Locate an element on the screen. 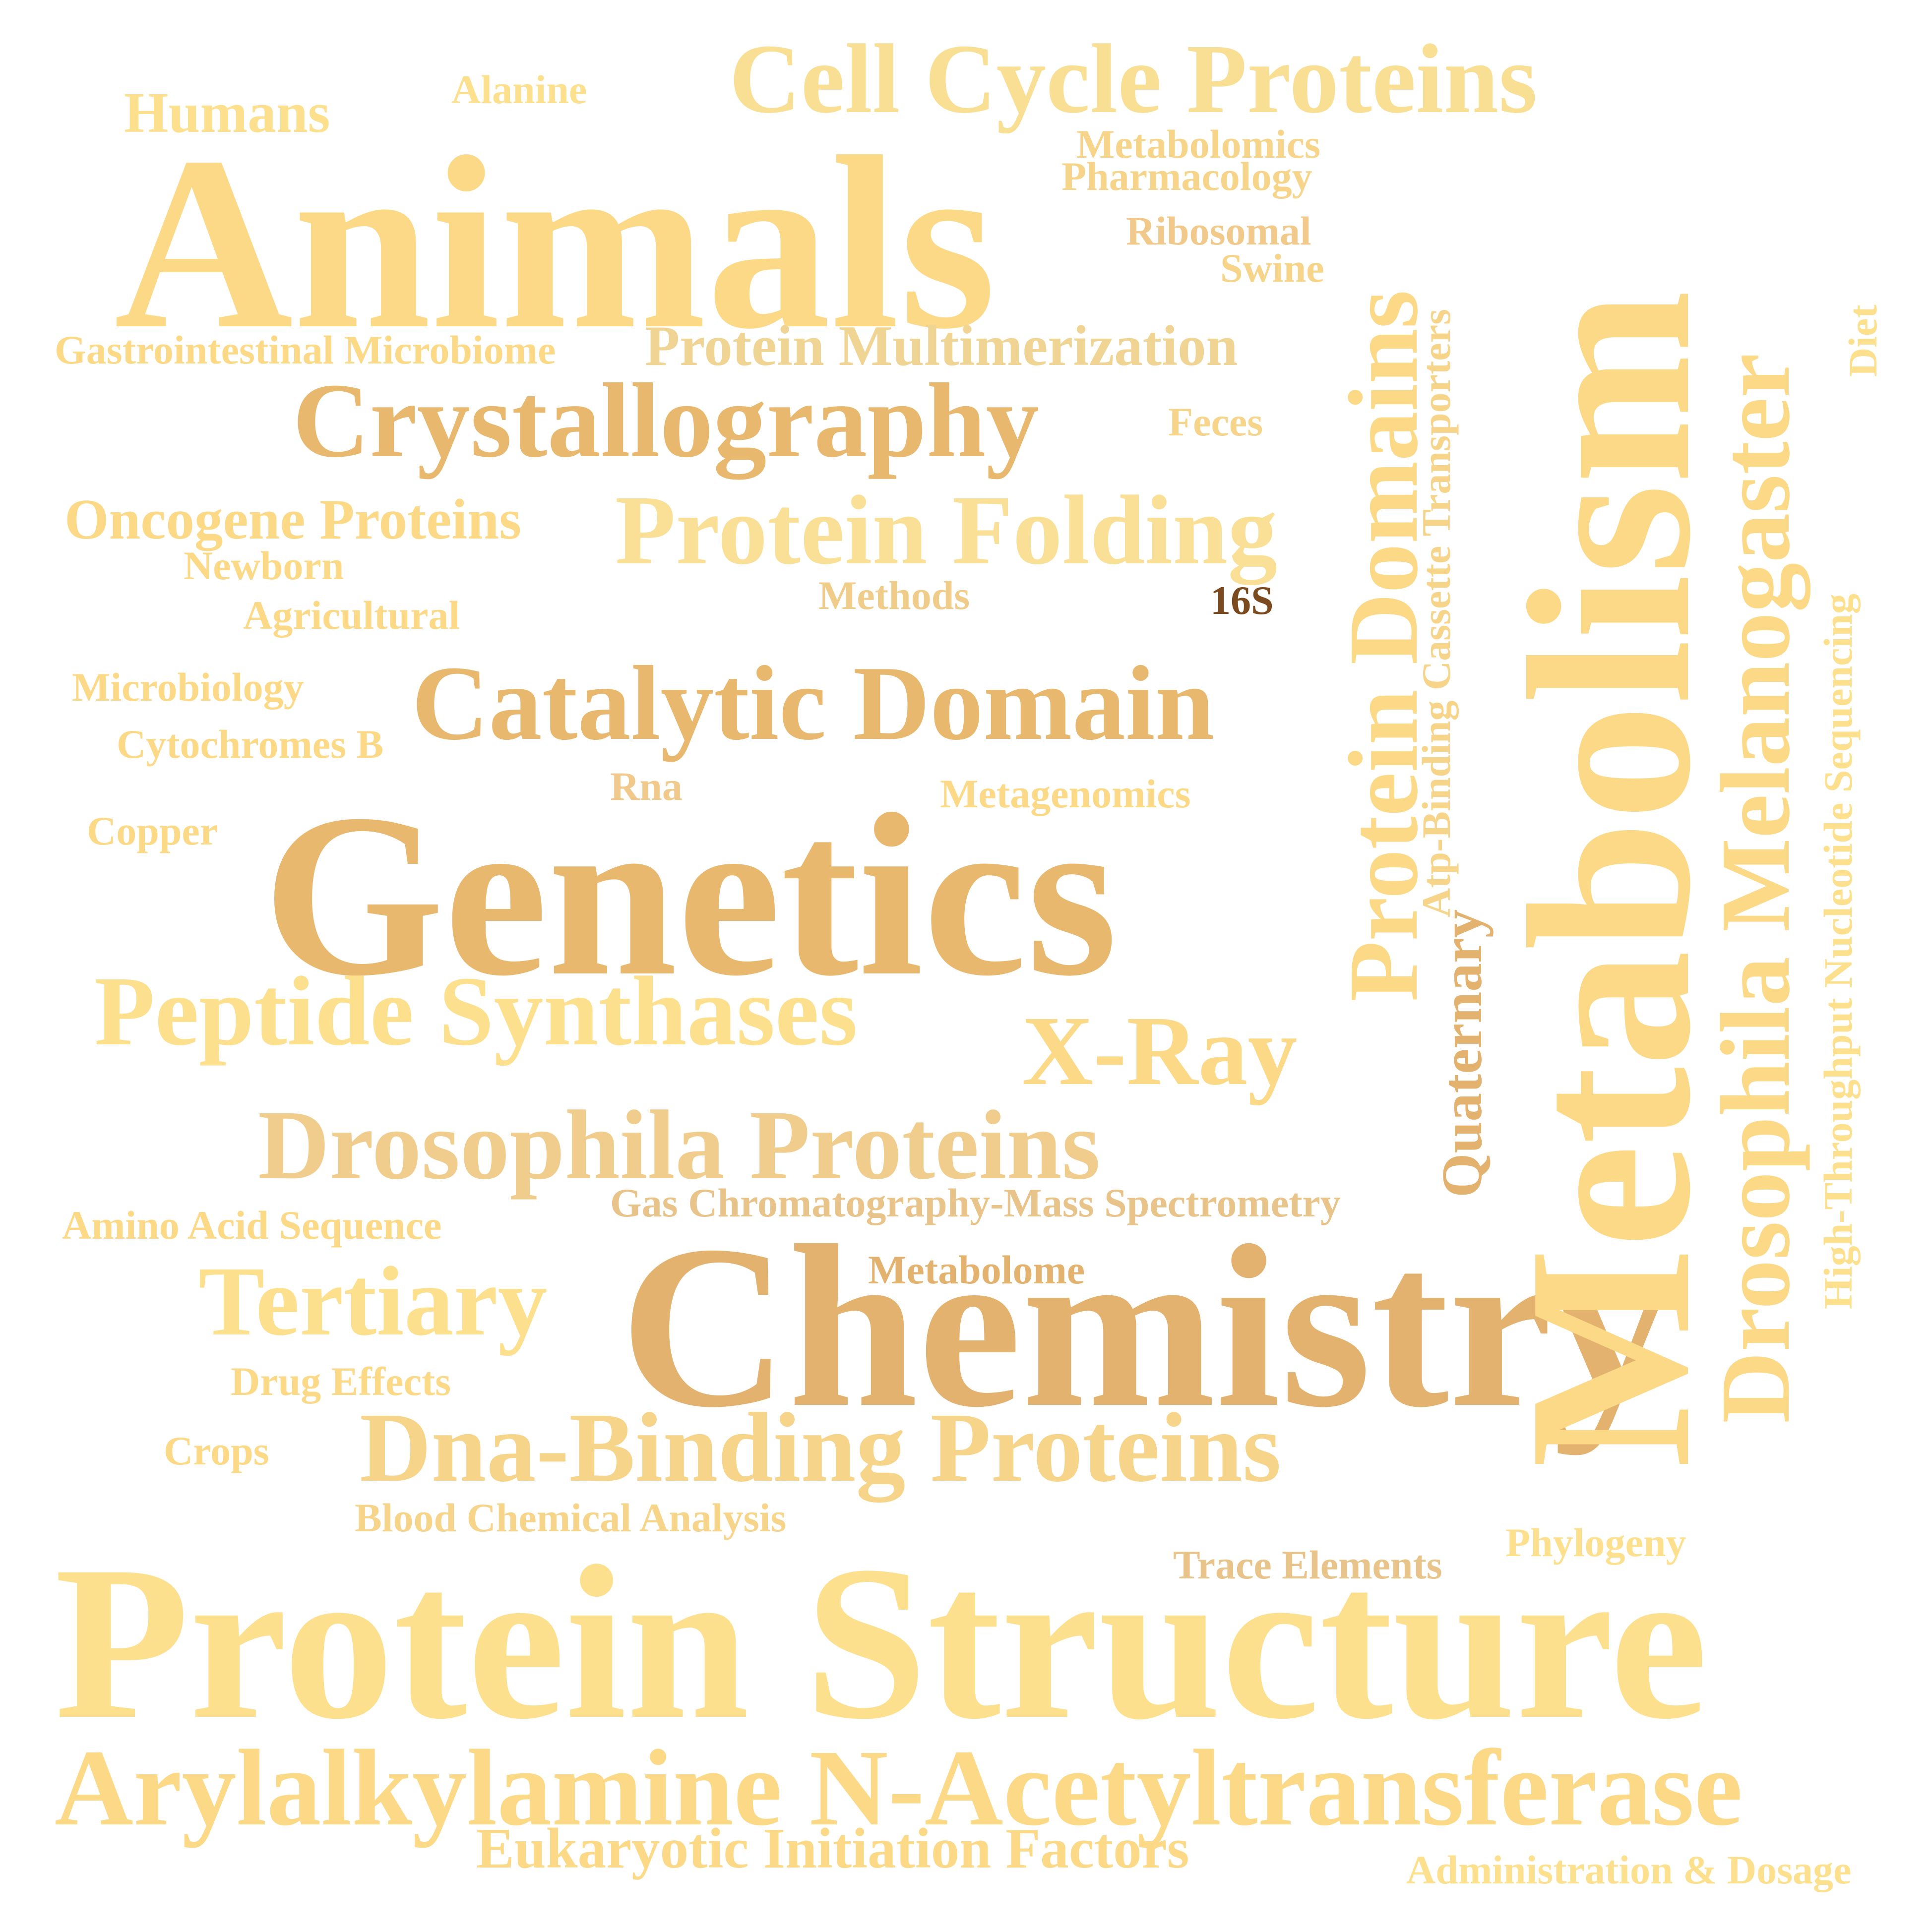 This screenshot has height=1932, width=1932. word-catalytic-domain: Catalytic Domain is located at coordinates (813, 703).